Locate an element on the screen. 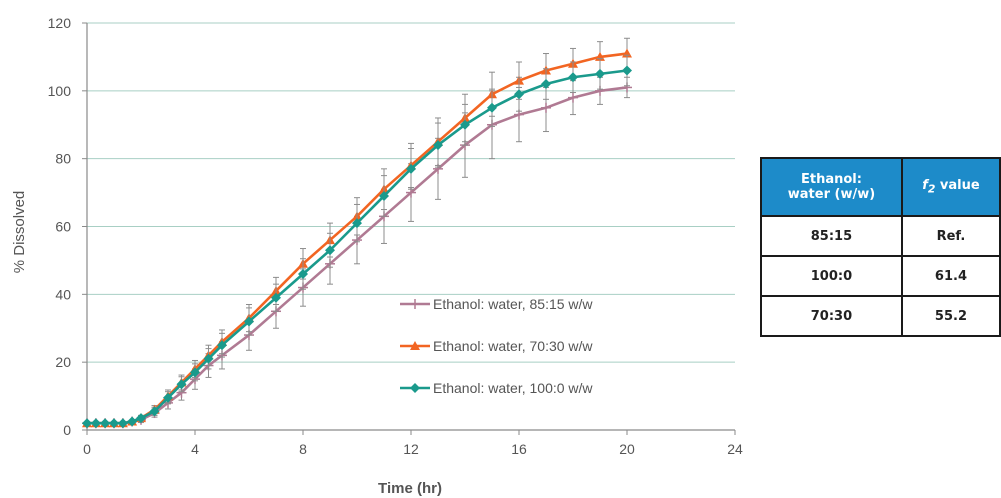  x-tick-label: 8 is located at coordinates (303, 449).